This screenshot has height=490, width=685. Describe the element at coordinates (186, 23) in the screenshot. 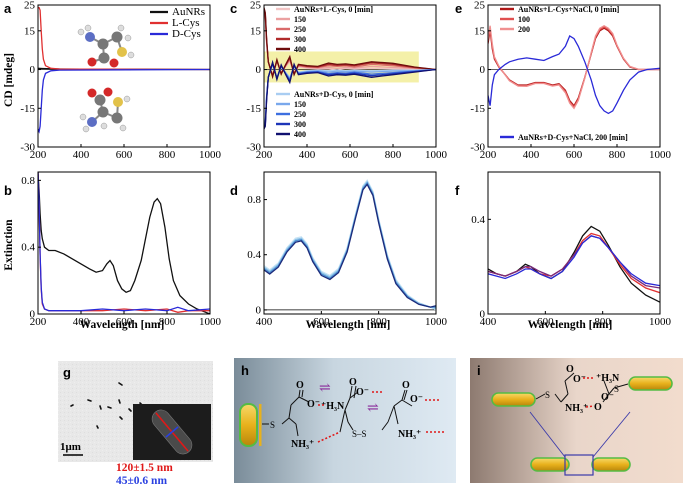

I see `legend-label: L-Cys` at that location.